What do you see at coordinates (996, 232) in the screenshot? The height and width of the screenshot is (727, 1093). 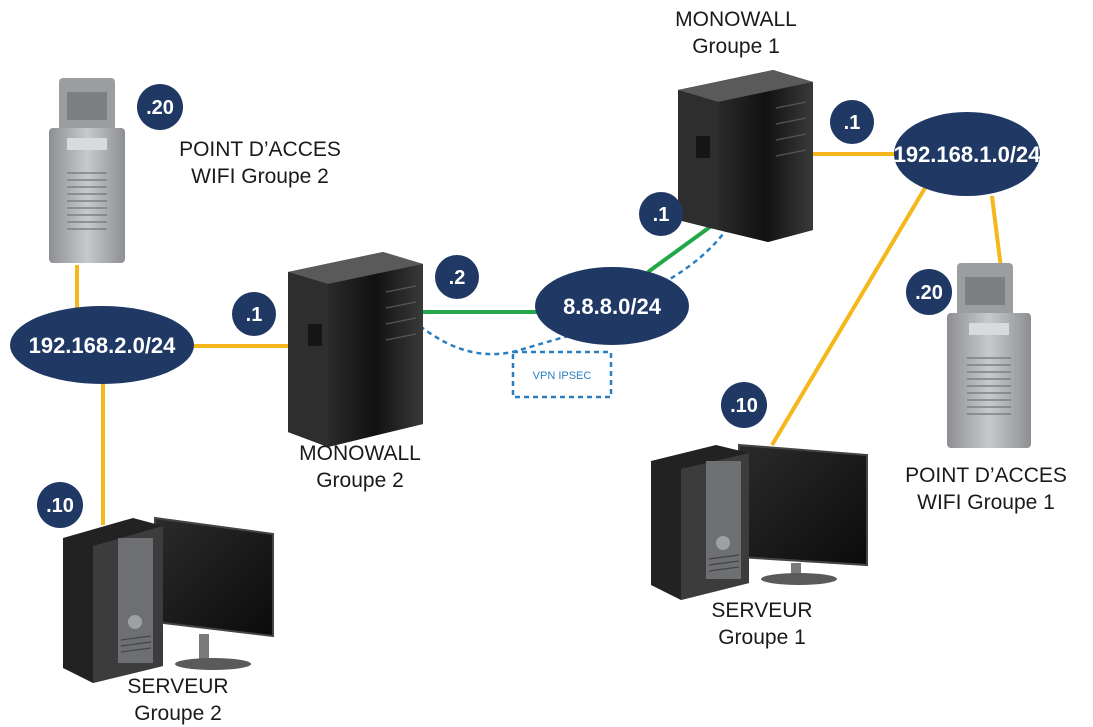 I see `link-lan1-ap1` at bounding box center [996, 232].